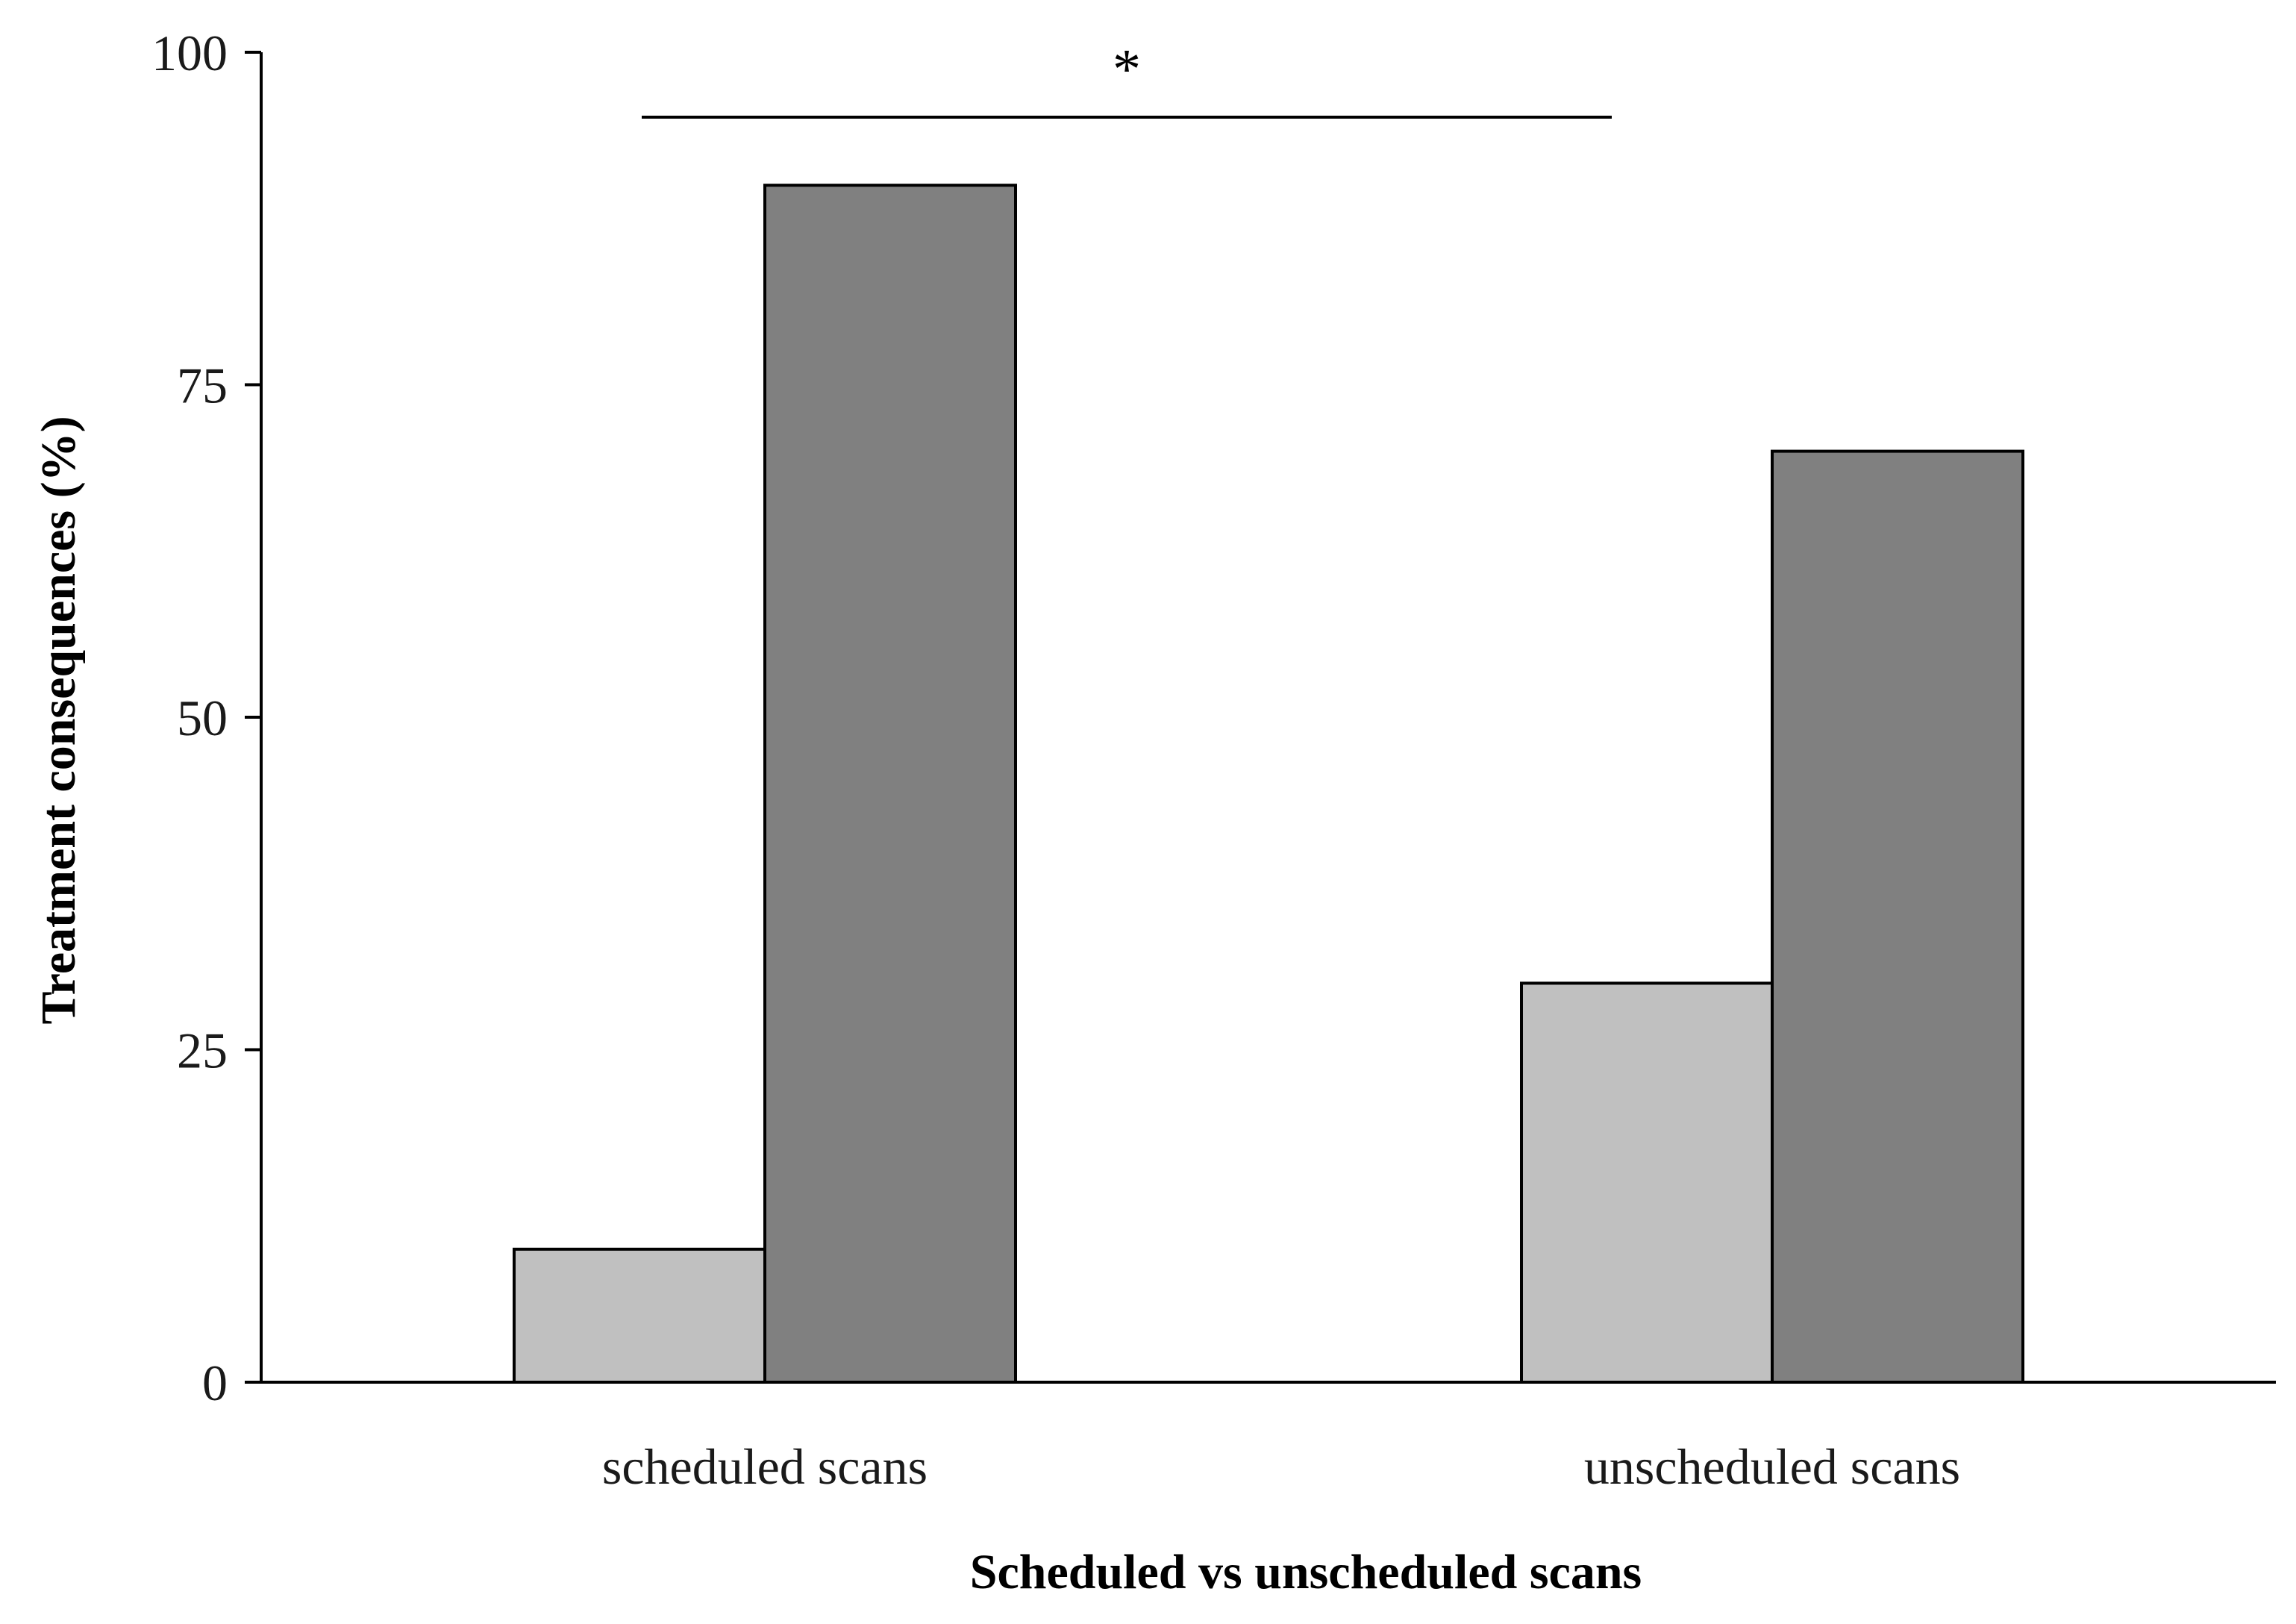  What do you see at coordinates (190, 53) in the screenshot?
I see `y-tick-label: 100` at bounding box center [190, 53].